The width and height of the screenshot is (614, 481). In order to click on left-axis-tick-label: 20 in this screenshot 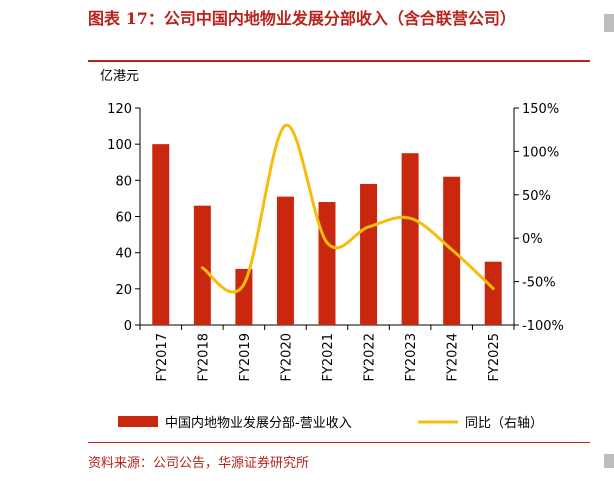, I will do `click(123, 290)`.